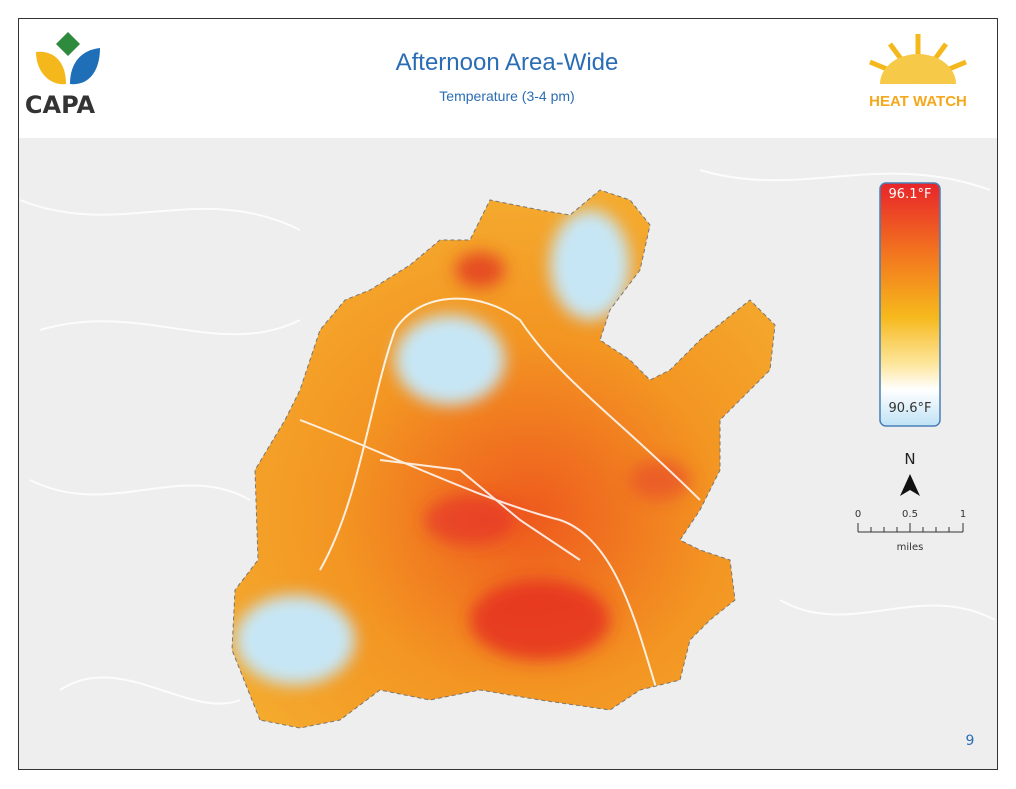 The image size is (1016, 789). Describe the element at coordinates (507, 62) in the screenshot. I see `title: Afternoon Area-Wide` at that location.